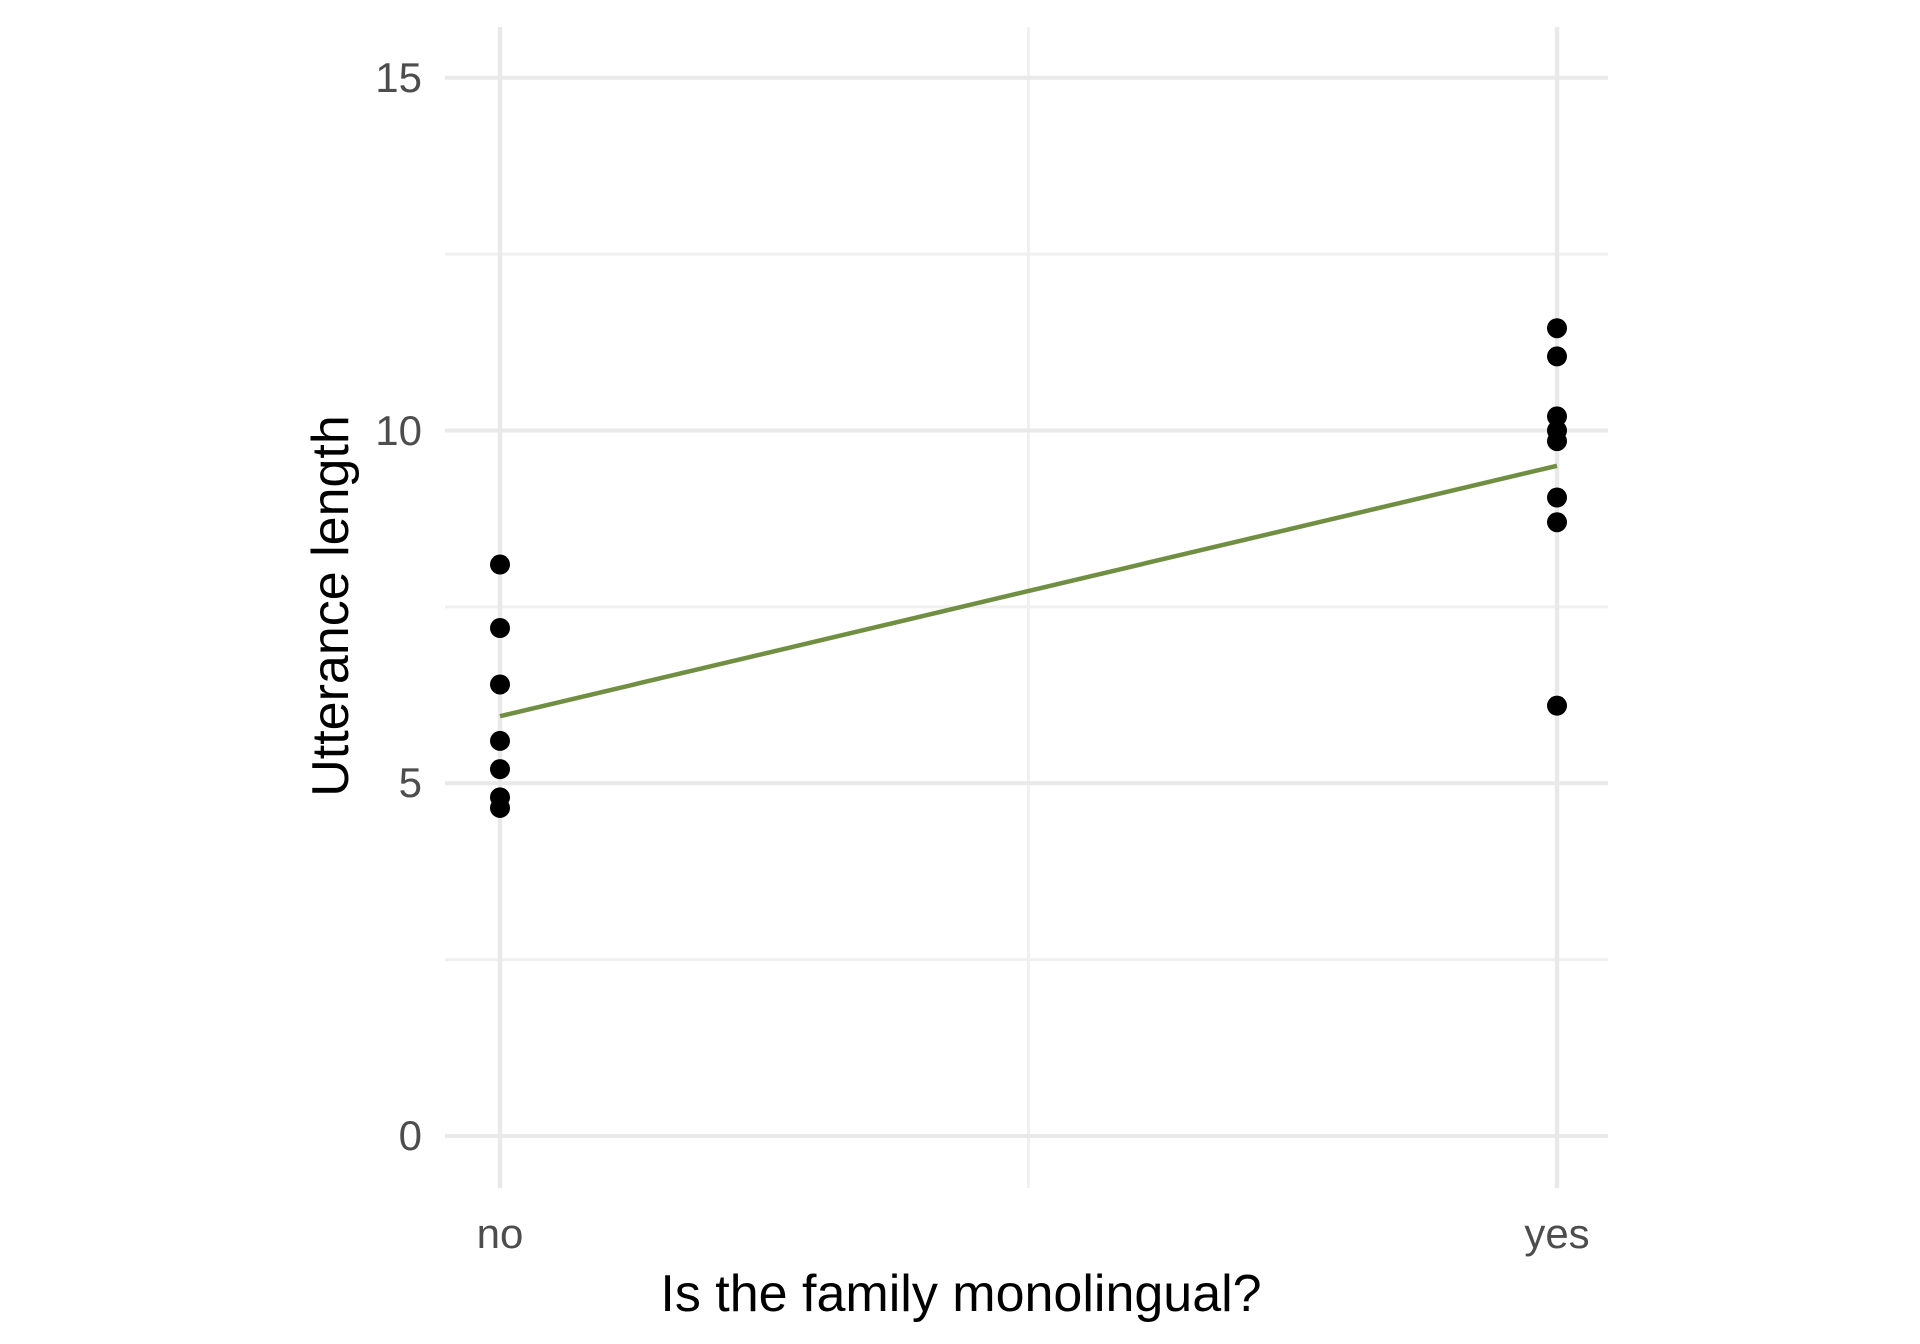 Image resolution: width=1920 pixels, height=1344 pixels. I want to click on y-tick-label: 10, so click(398, 430).